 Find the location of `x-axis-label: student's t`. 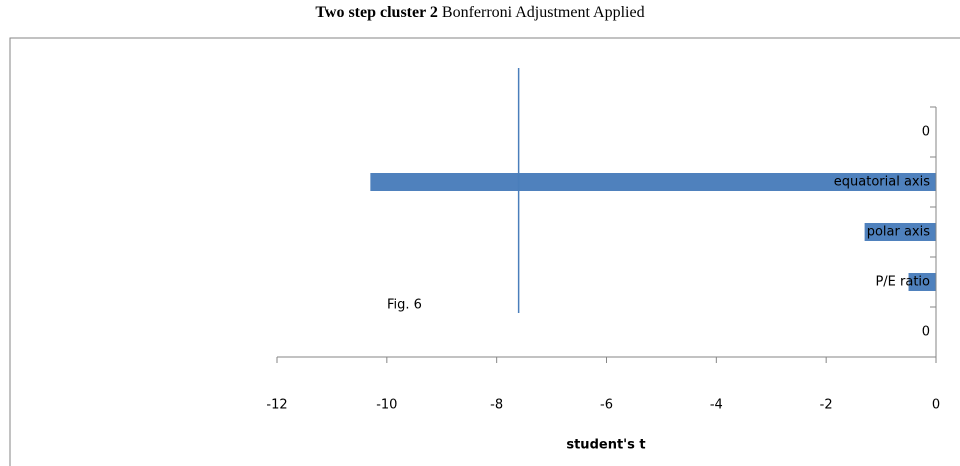

x-axis-label: student's t is located at coordinates (605, 445).